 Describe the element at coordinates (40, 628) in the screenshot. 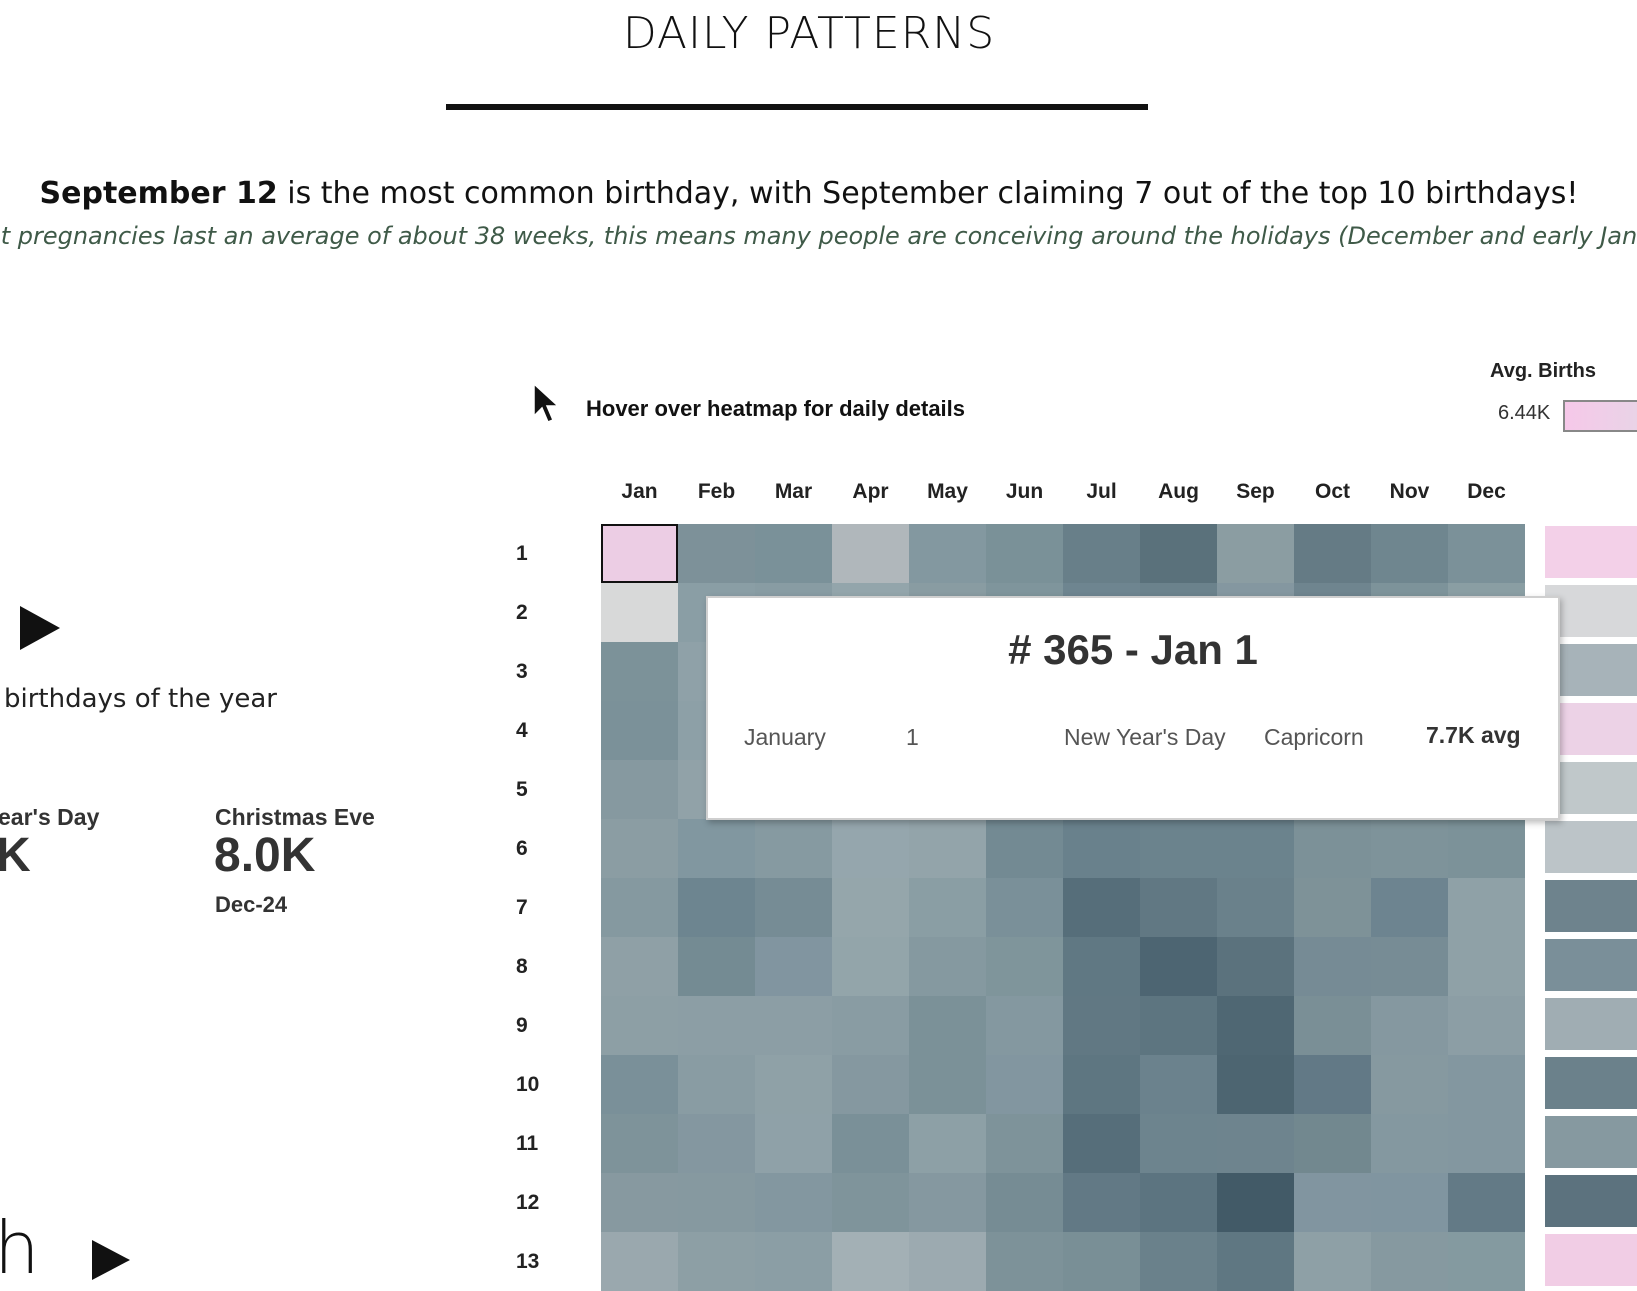

I see `play-icon` at that location.